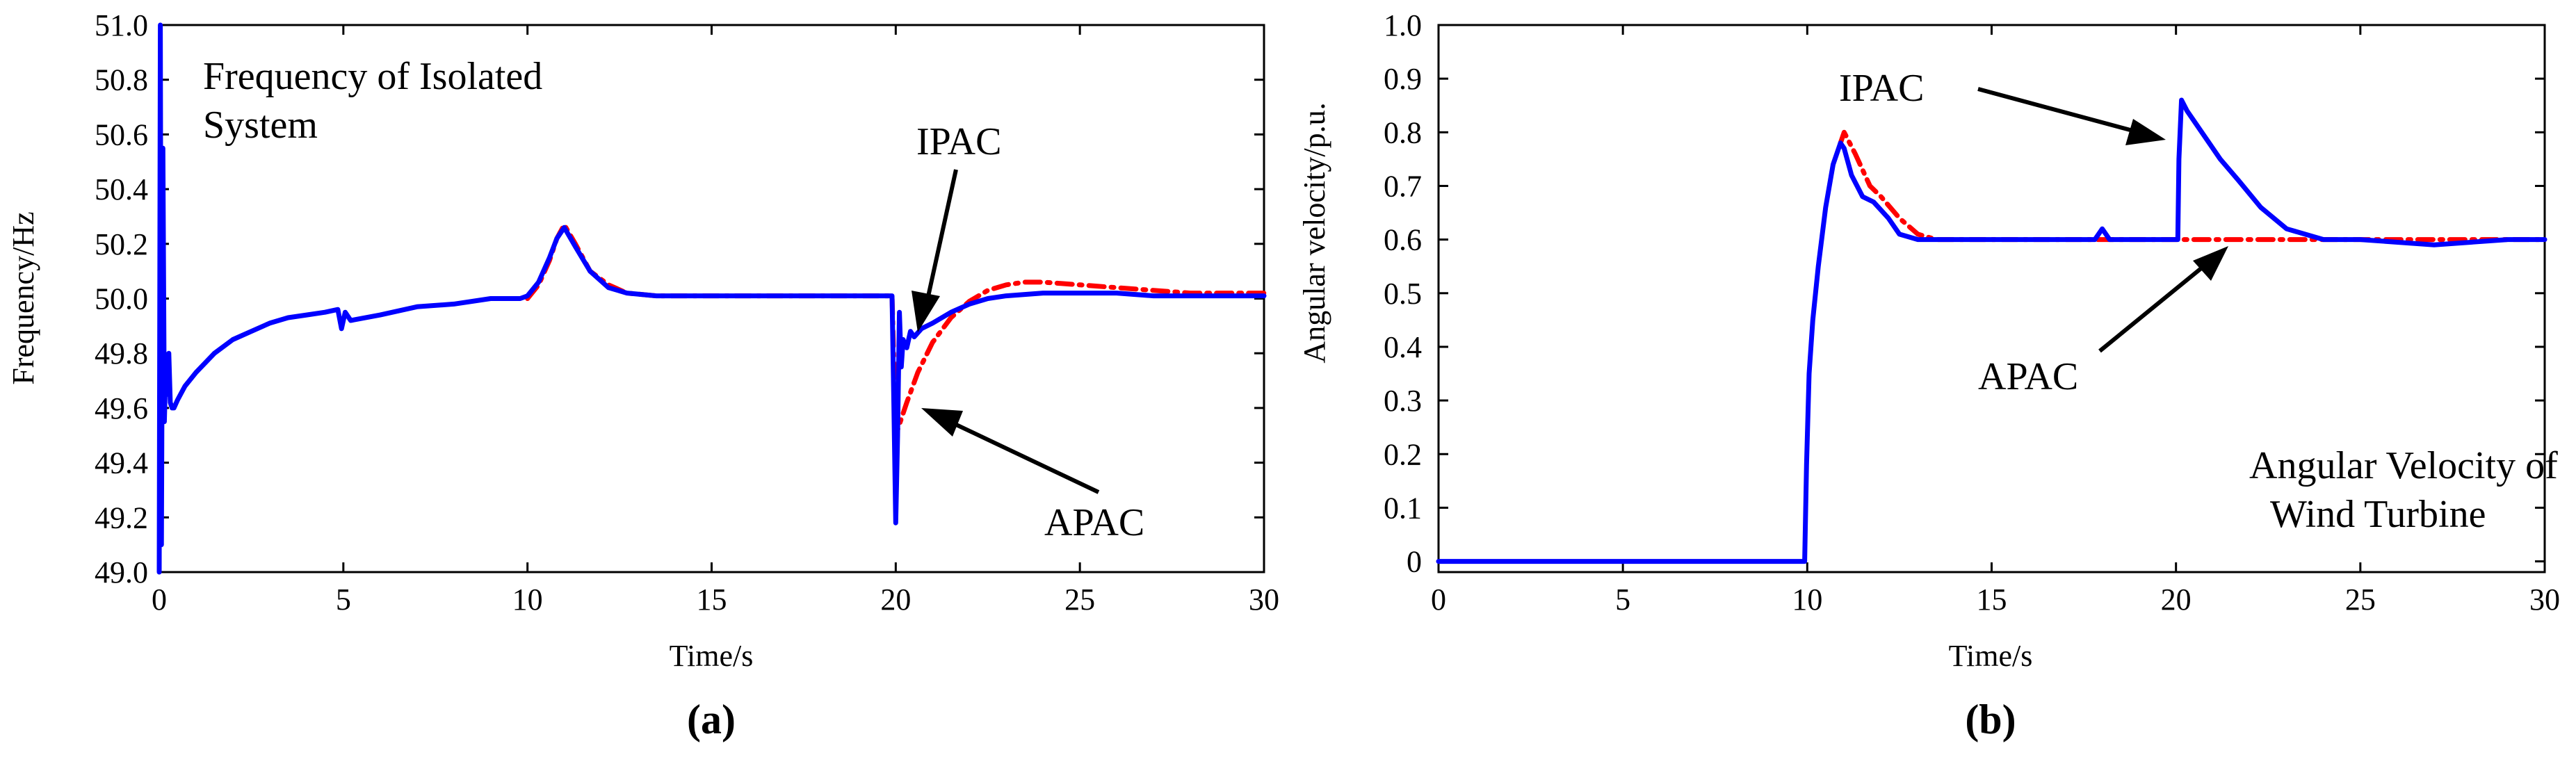  Describe the element at coordinates (121, 353) in the screenshot. I see `y-tick-label: 49.8` at that location.